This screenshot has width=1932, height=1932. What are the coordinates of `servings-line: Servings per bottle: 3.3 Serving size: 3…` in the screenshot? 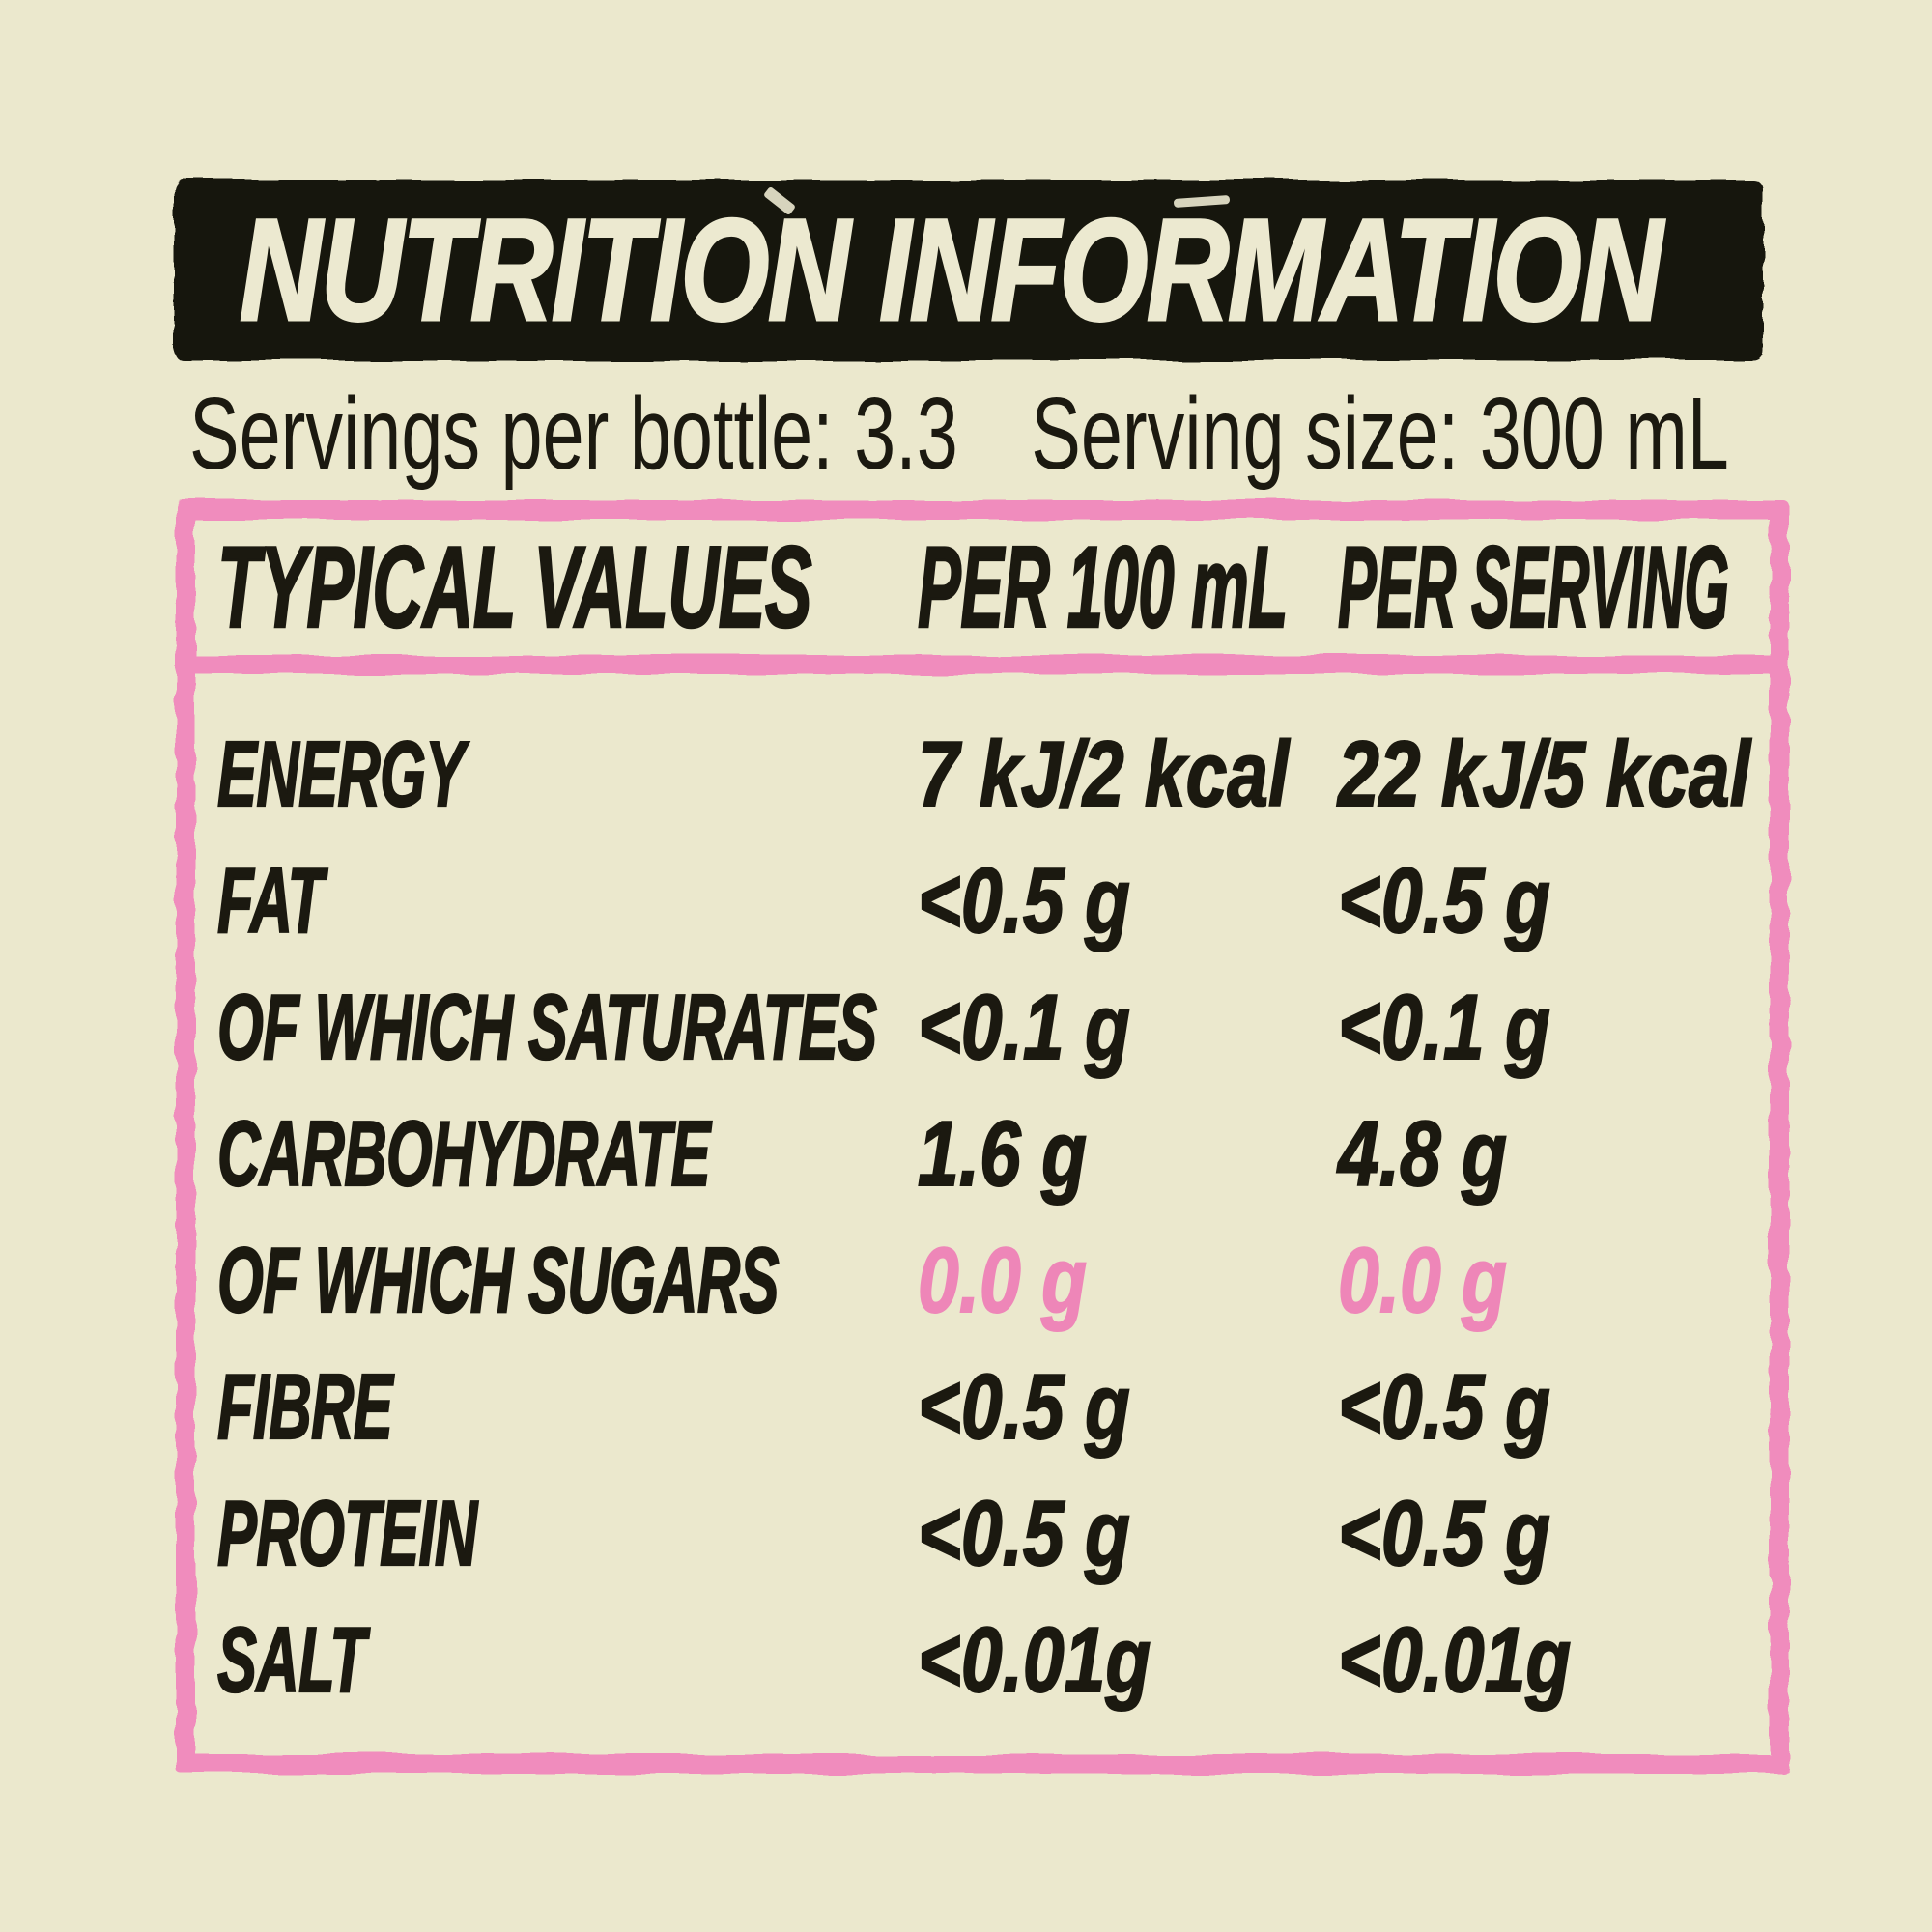 It's located at (959, 434).